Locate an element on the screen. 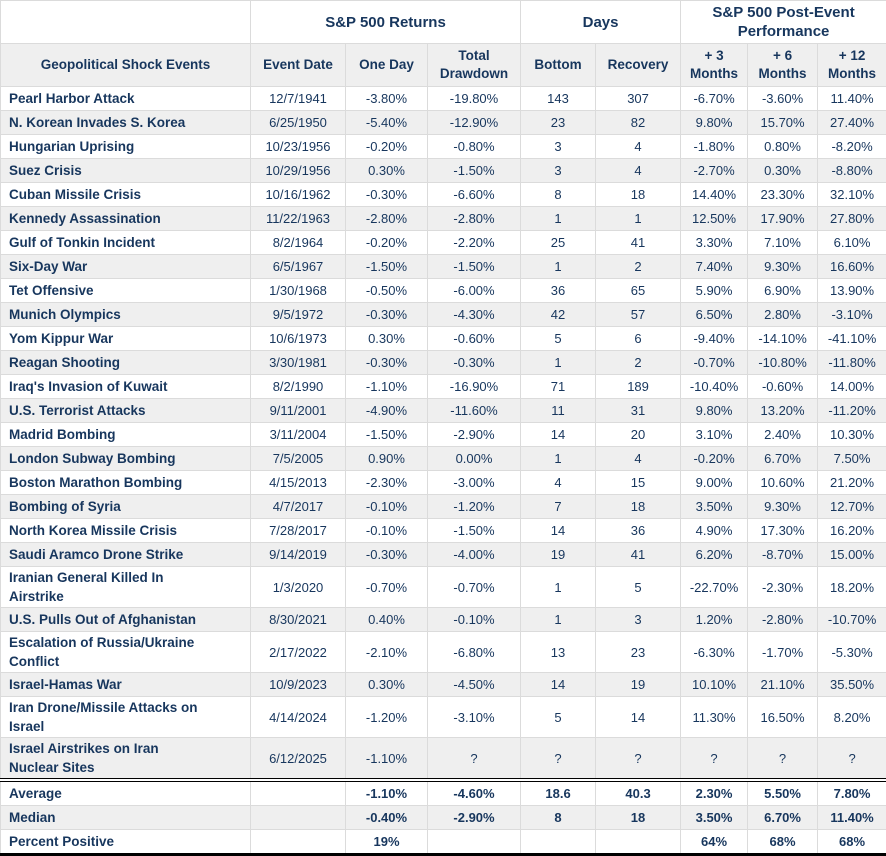  event-date-cell: 6/12/2025 is located at coordinates (298, 759).